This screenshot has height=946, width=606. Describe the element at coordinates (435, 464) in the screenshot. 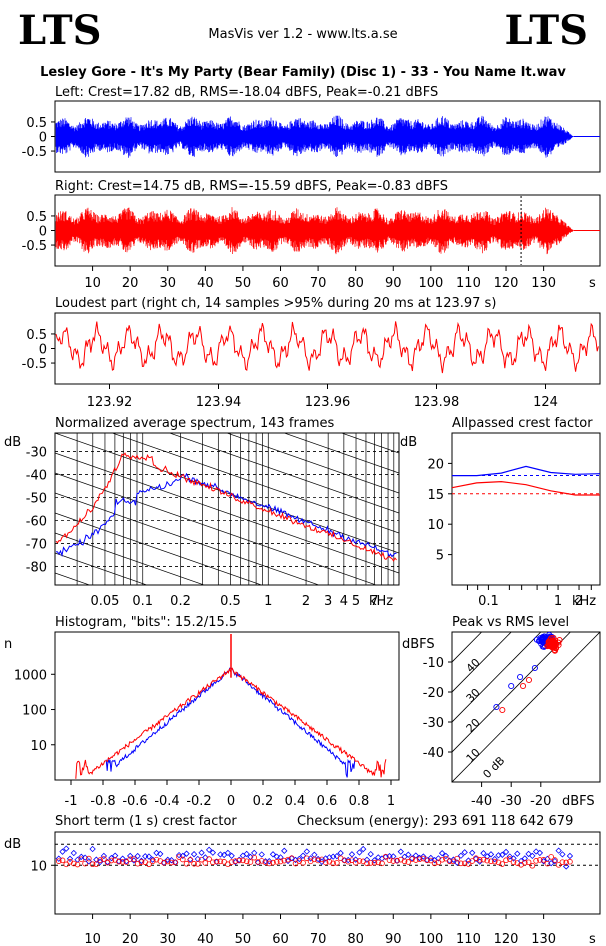

I see `allpass-ytick-label: 20` at that location.